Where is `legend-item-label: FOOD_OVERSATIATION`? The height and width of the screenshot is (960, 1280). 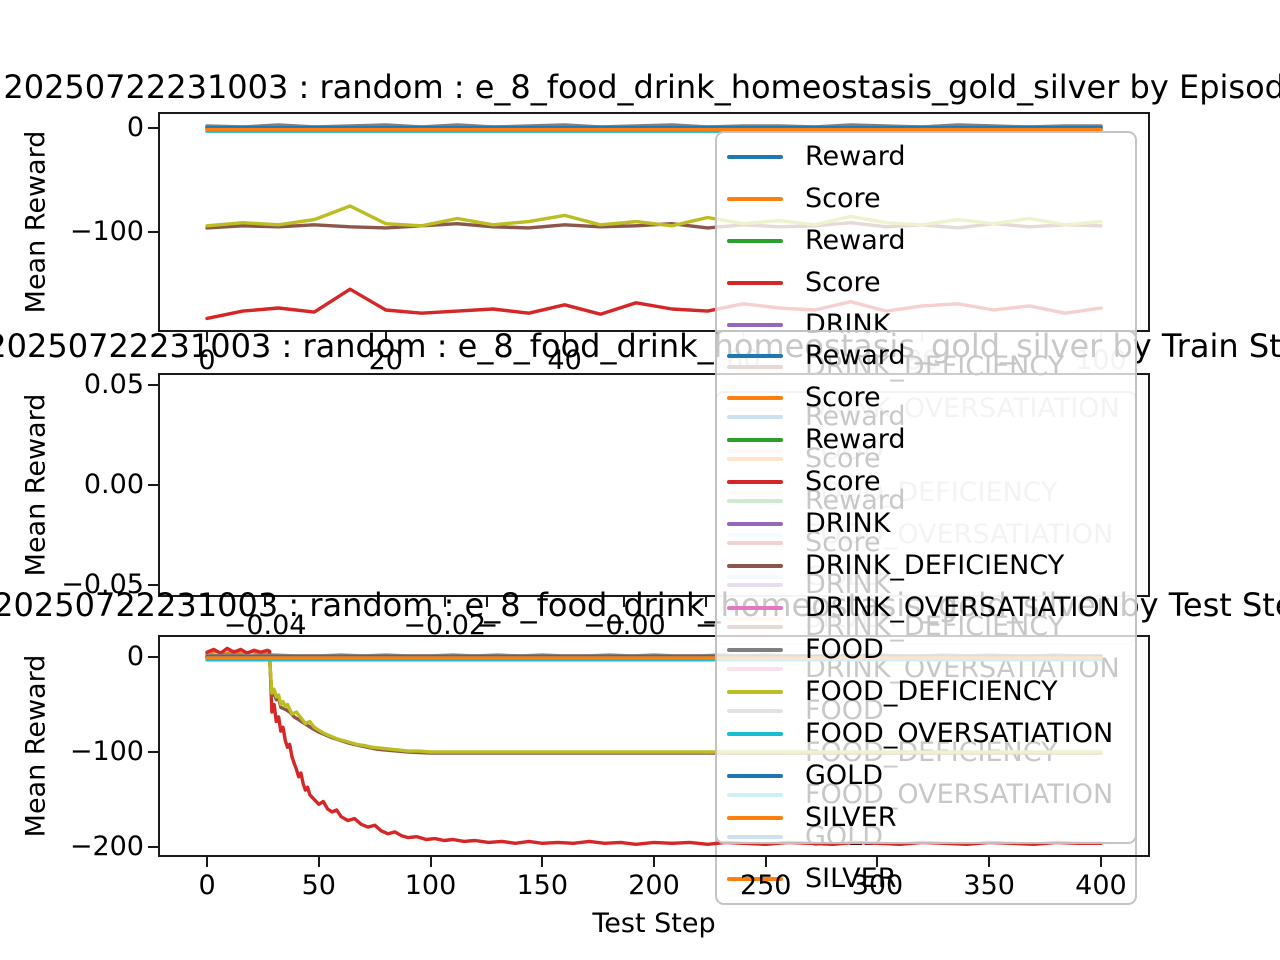 legend-item-label: FOOD_OVERSATIATION is located at coordinates (959, 733).